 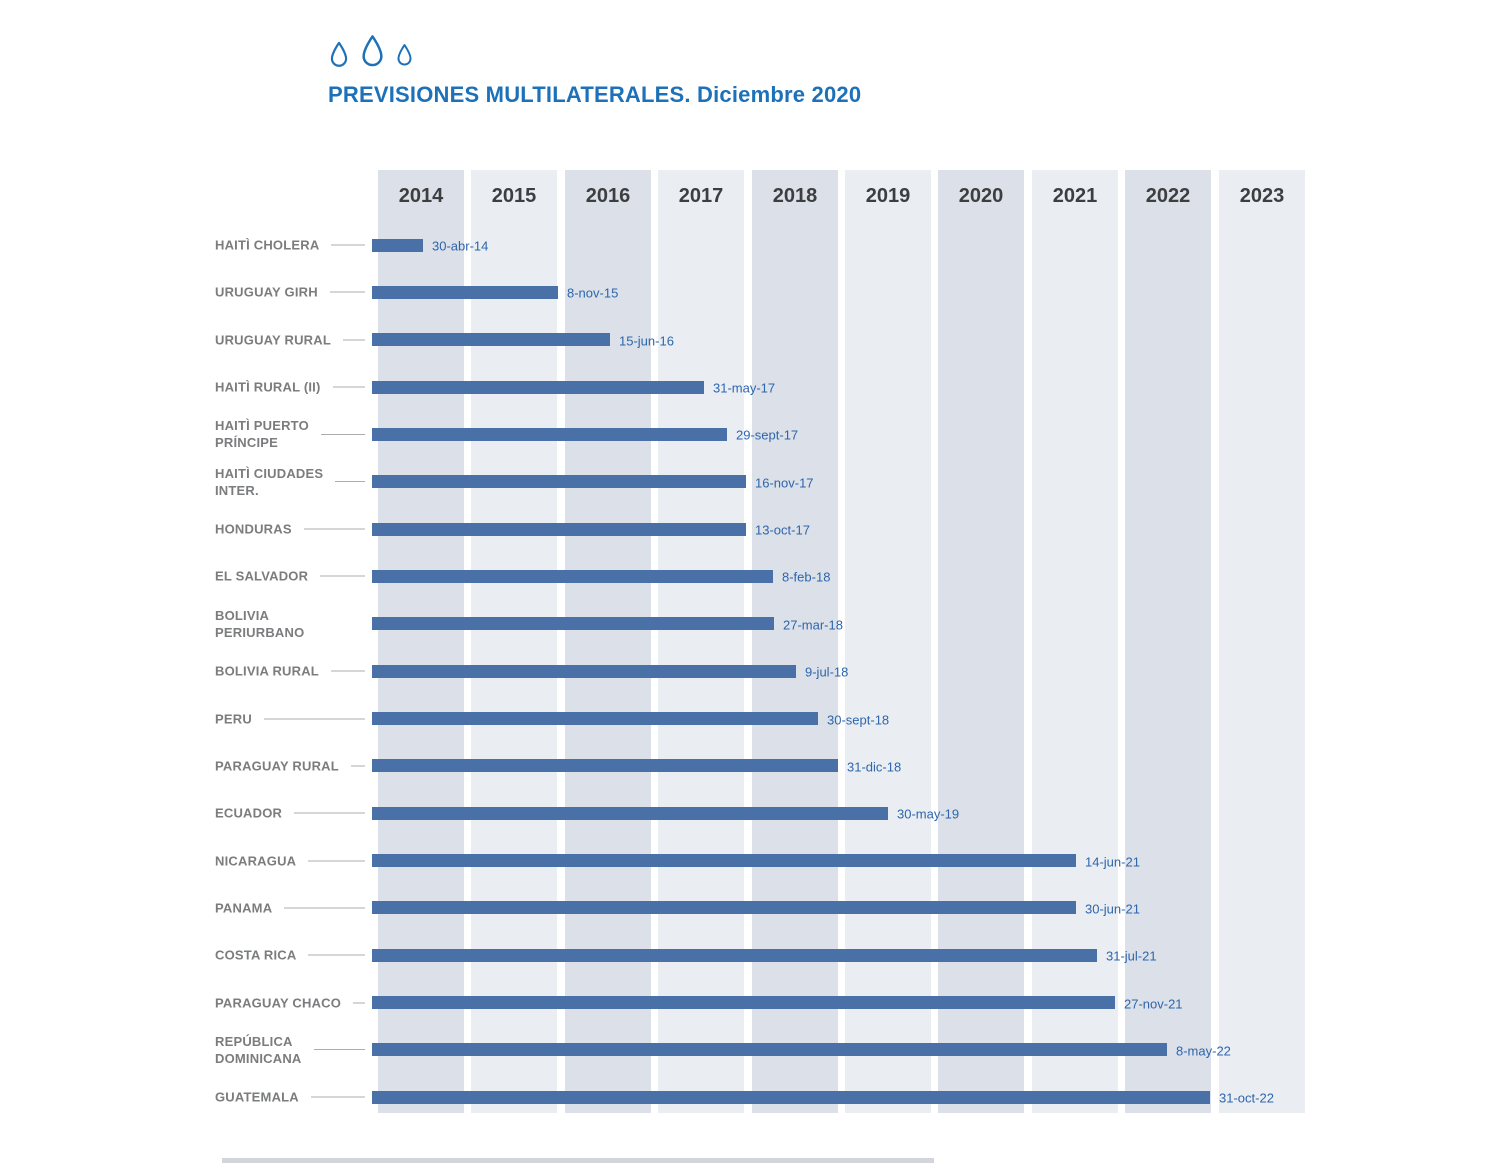 I want to click on row-label-paraguay-chaco: PARAGUAY CHACO, so click(x=291, y=1002).